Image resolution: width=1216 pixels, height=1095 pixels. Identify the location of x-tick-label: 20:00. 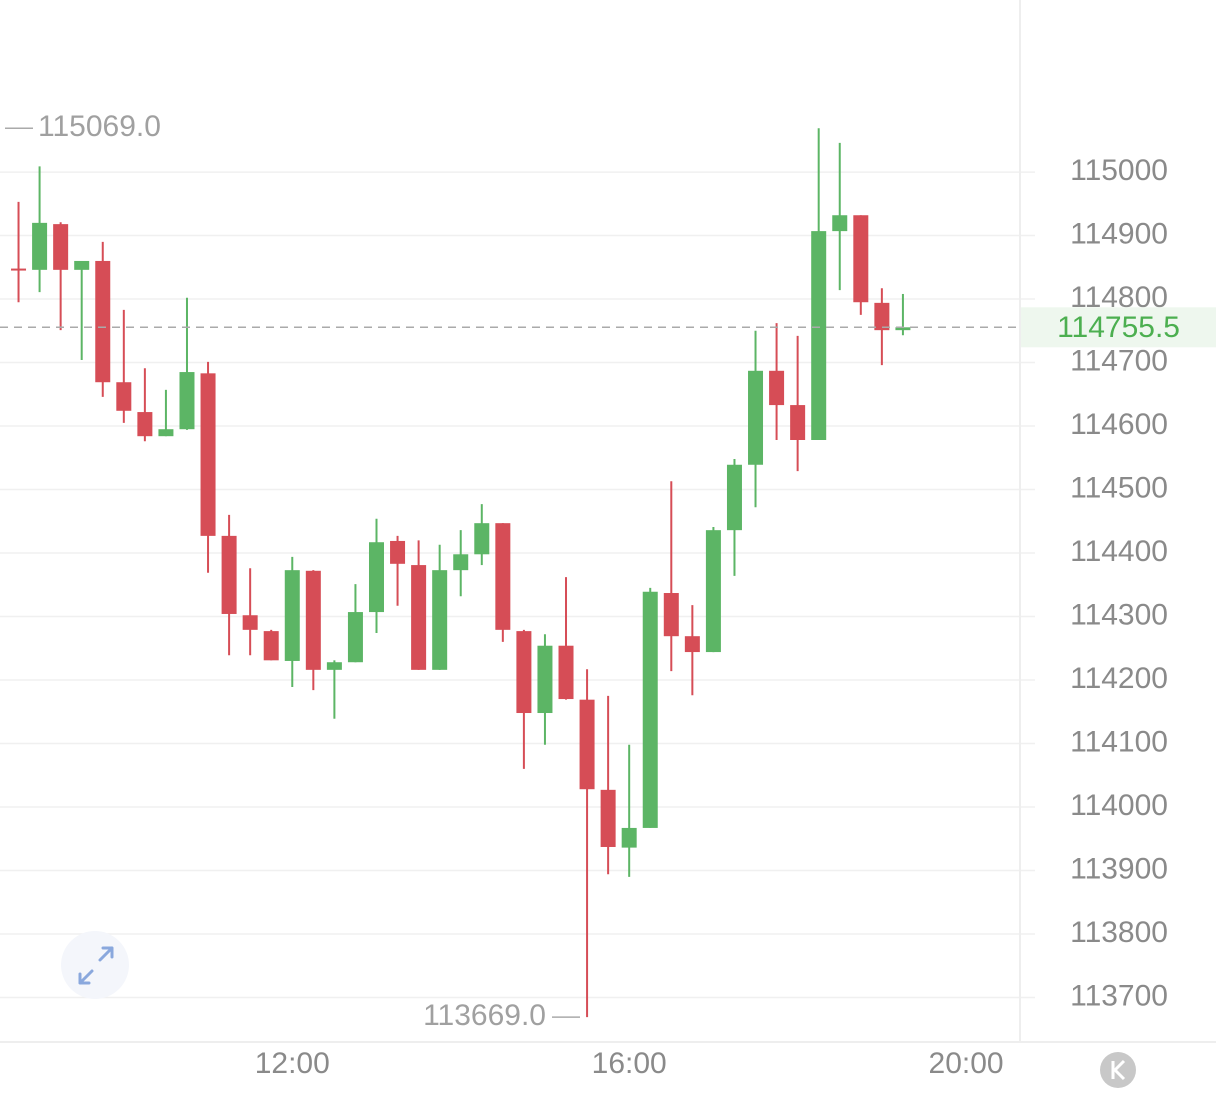
(966, 1063).